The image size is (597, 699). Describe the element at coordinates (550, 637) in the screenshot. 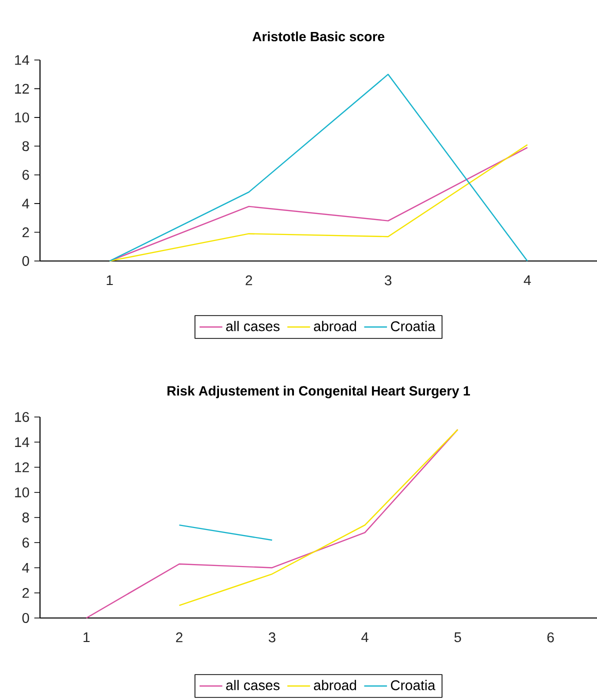

I see `x-tick-label: 6` at that location.